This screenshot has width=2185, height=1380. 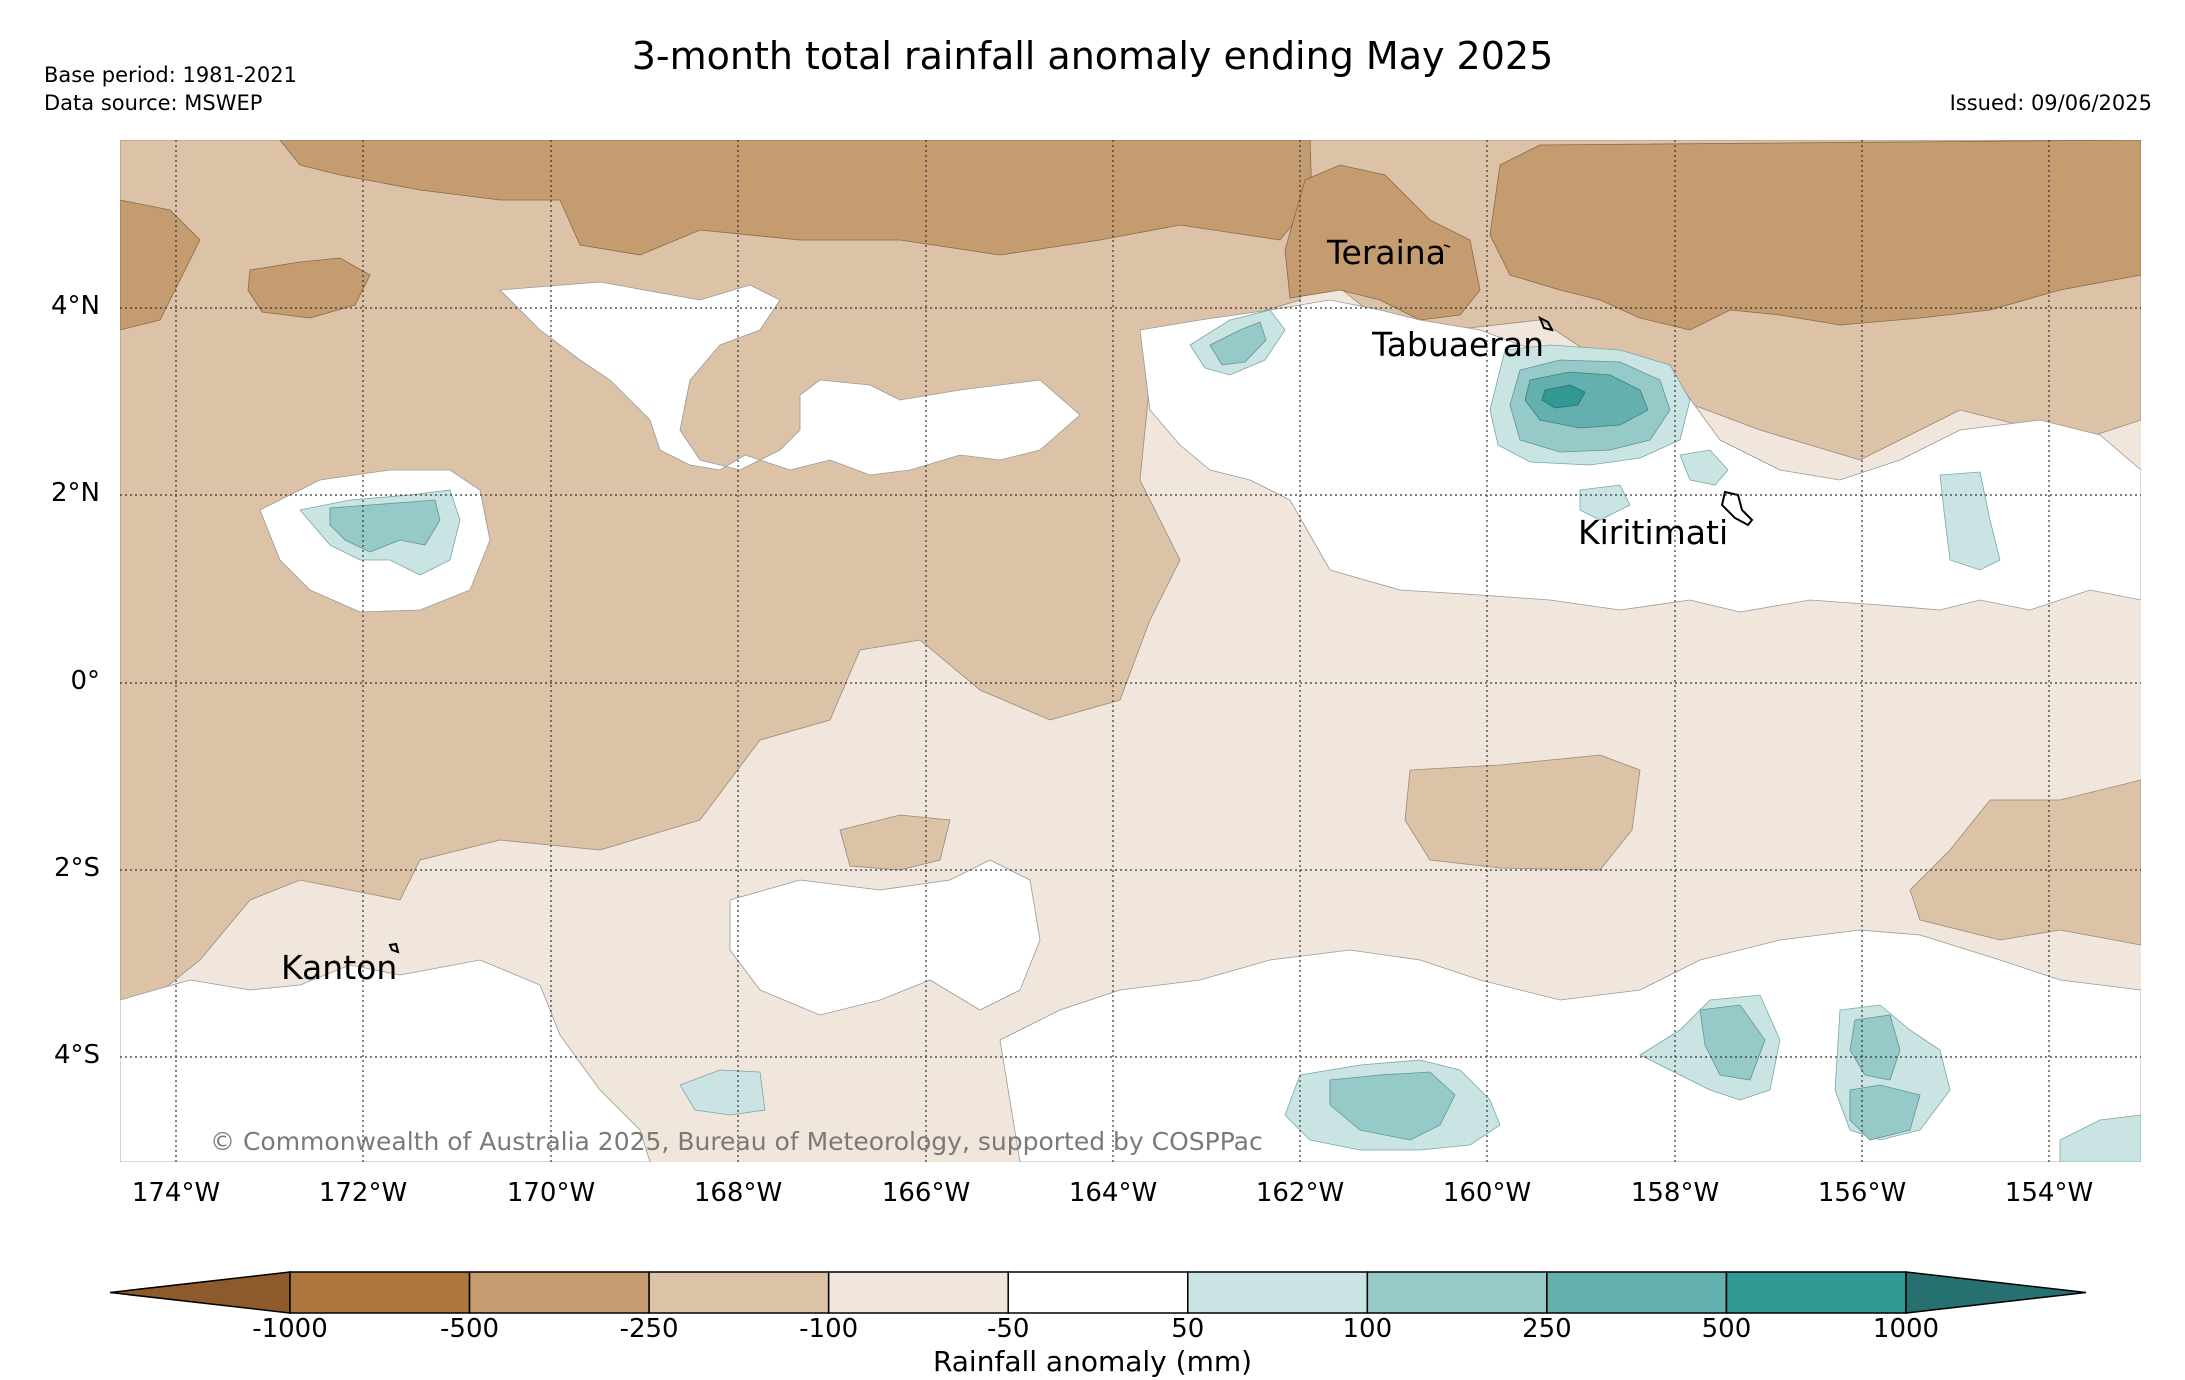 What do you see at coordinates (1675, 1193) in the screenshot?
I see `longitude-label: 158°W` at bounding box center [1675, 1193].